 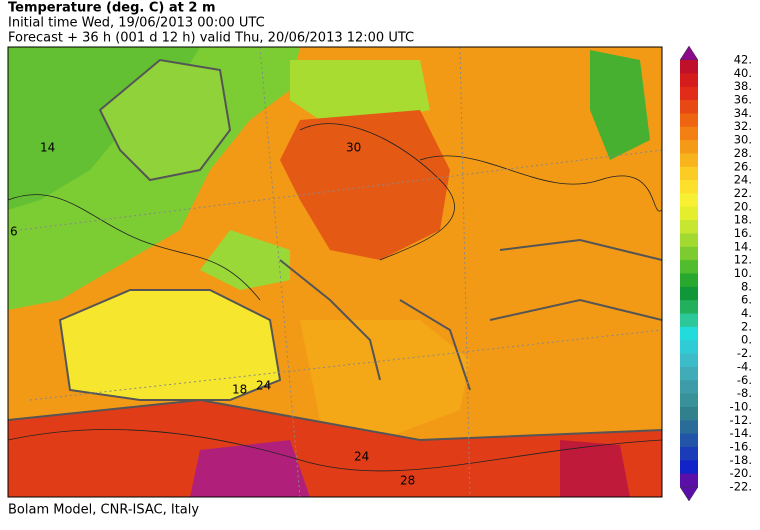 I want to click on colorbar-label: -2., so click(x=744, y=353).